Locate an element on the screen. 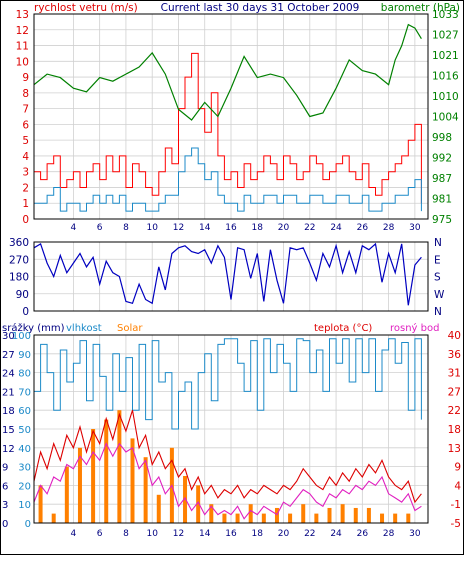 The image size is (464, 570). temperature-legend: teplota (°C) is located at coordinates (343, 328).